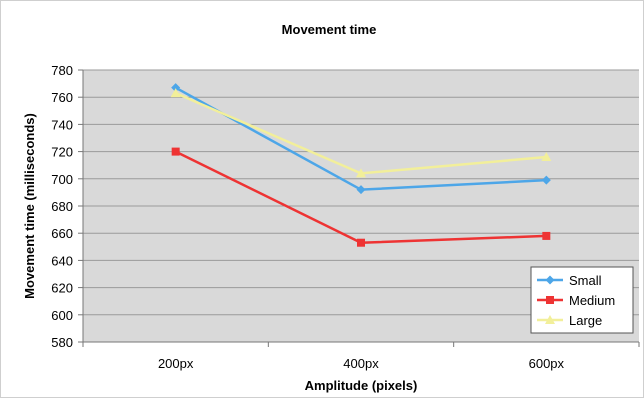  I want to click on y-tick-label: 680, so click(62, 206).